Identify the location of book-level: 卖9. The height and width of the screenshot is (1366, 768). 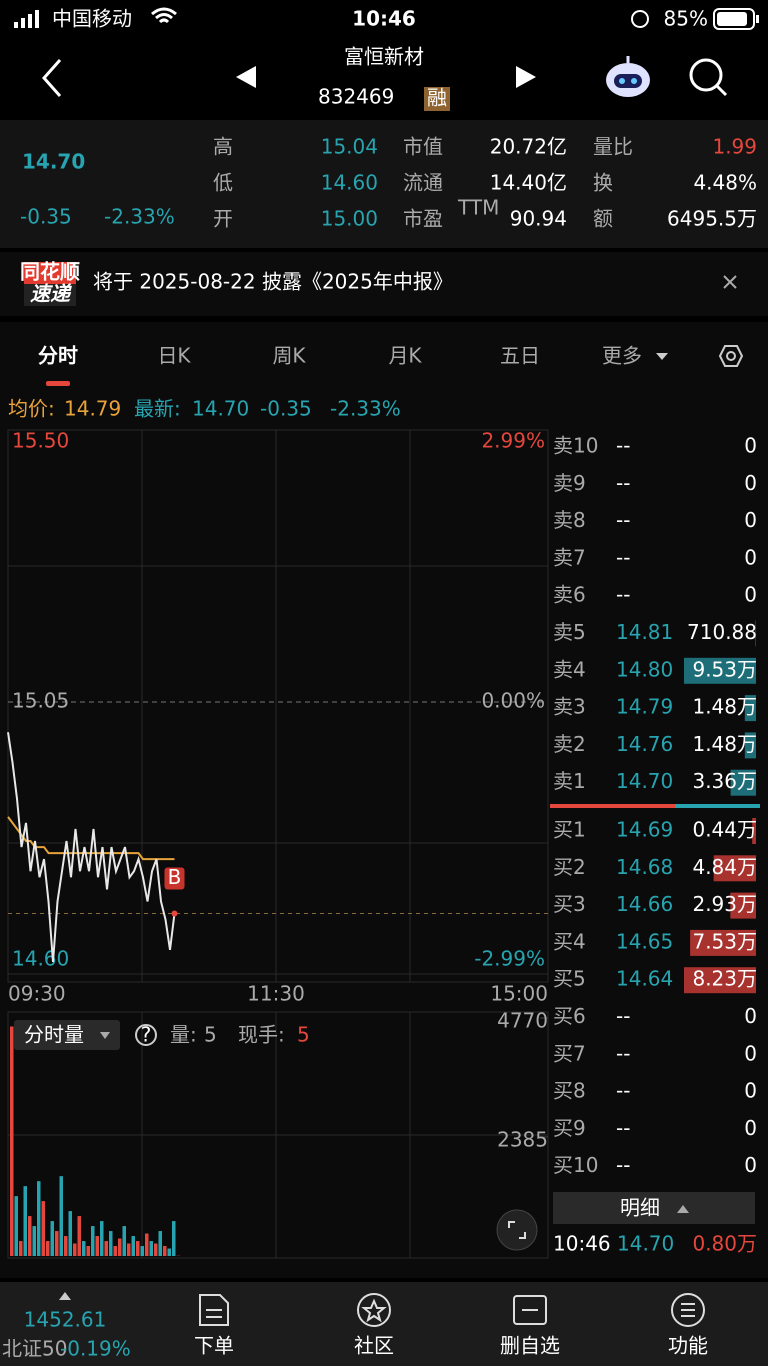
(569, 483).